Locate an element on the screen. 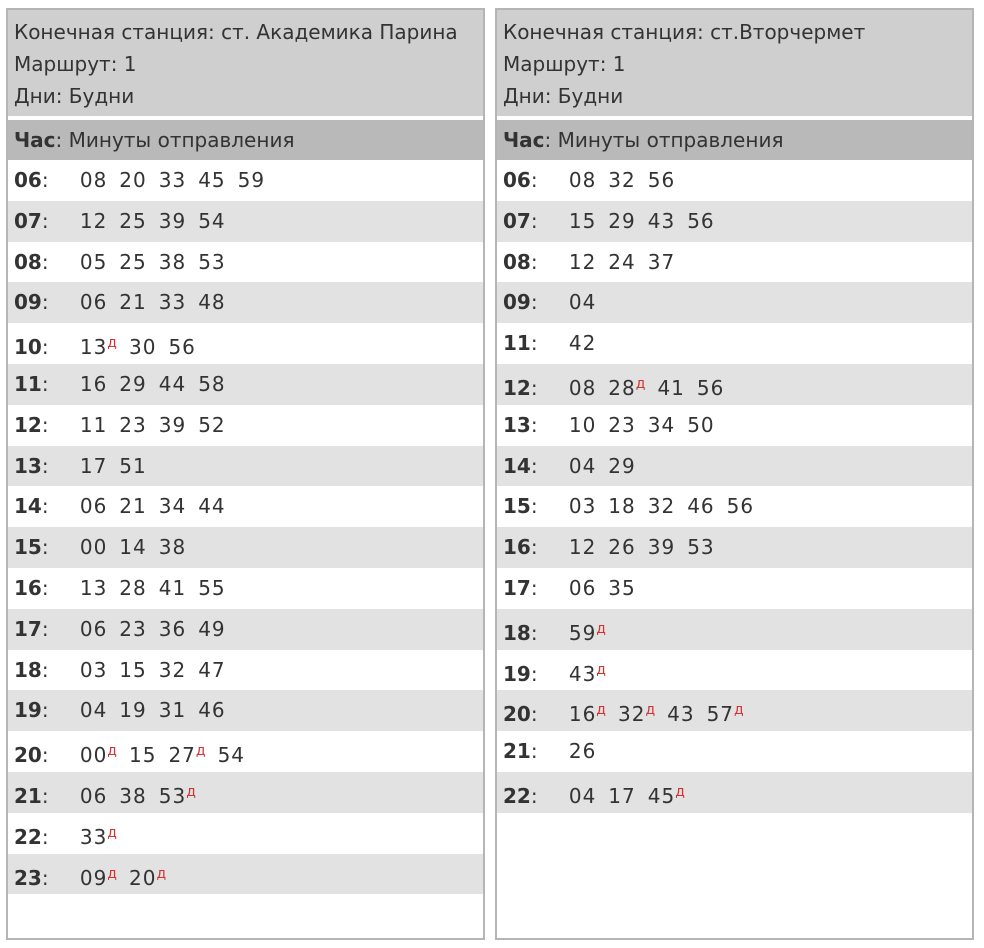 The width and height of the screenshot is (984, 948). departure-minute: 35 is located at coordinates (622, 587).